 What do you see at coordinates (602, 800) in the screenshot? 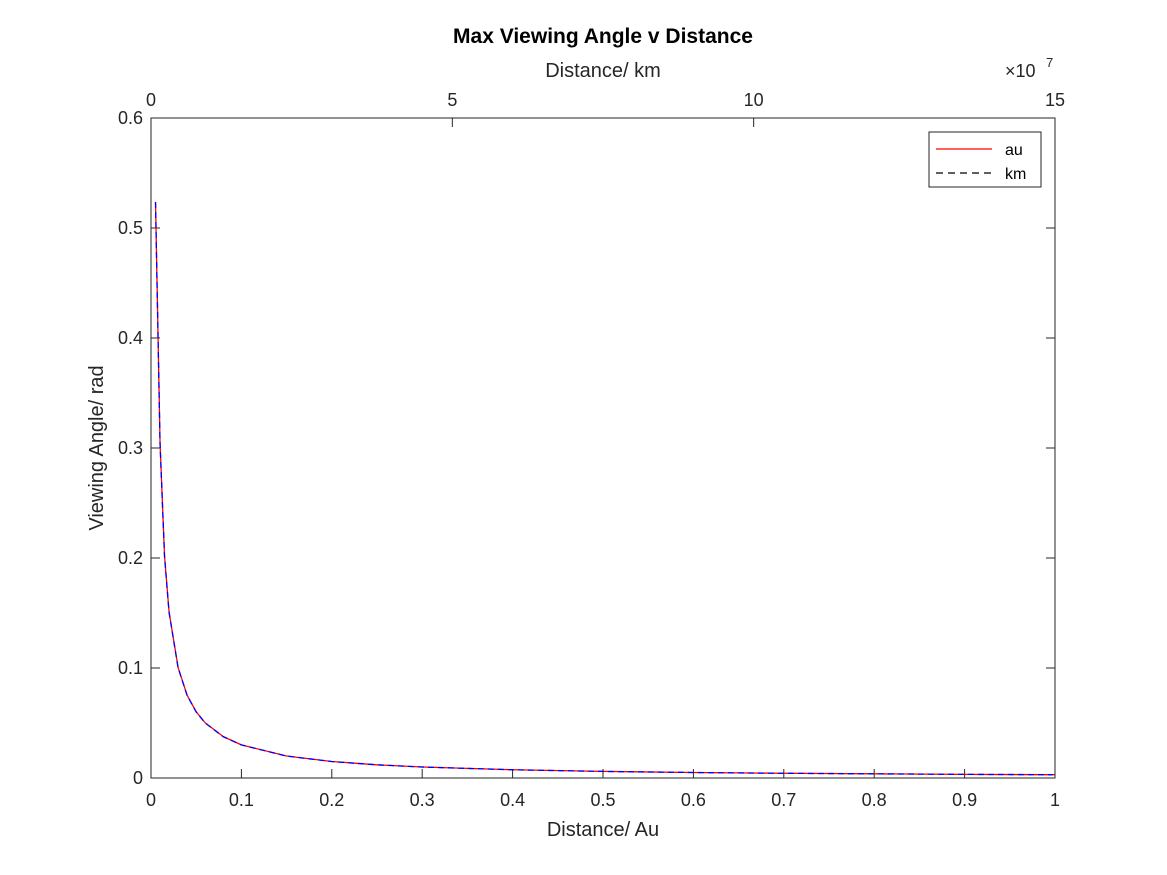
I see `x-tick-label: 0.5` at bounding box center [602, 800].